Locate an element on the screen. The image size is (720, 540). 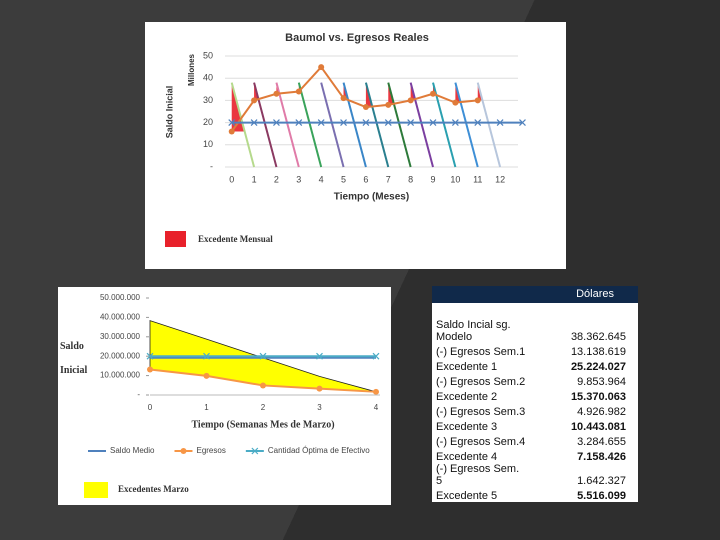
table-label: Excedente 1 is located at coordinates (467, 367).